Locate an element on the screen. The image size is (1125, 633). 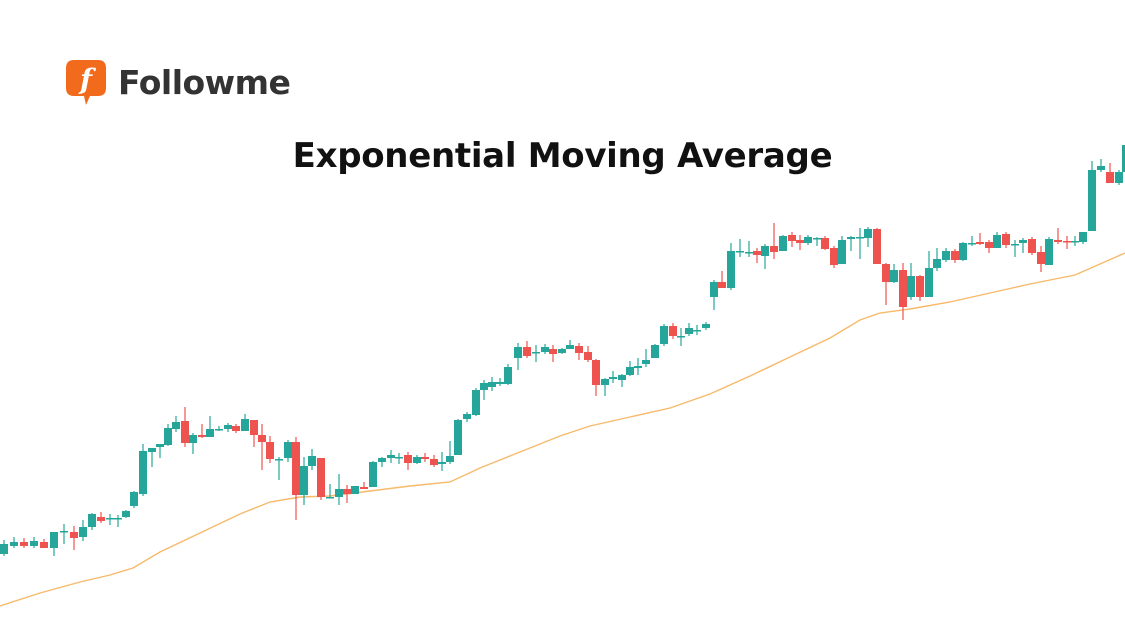
followme-logo: f Followme is located at coordinates (177, 82).